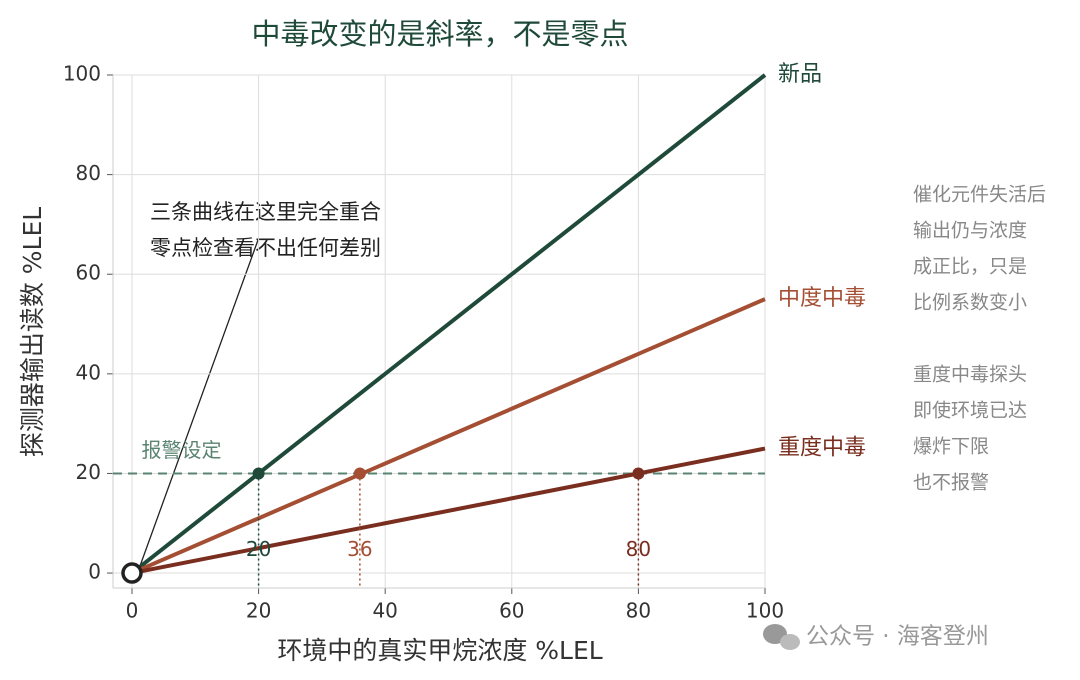 This screenshot has height=680, width=1080. What do you see at coordinates (265, 248) in the screenshot?
I see `annotation: 零点检查看不出任何差别` at bounding box center [265, 248].